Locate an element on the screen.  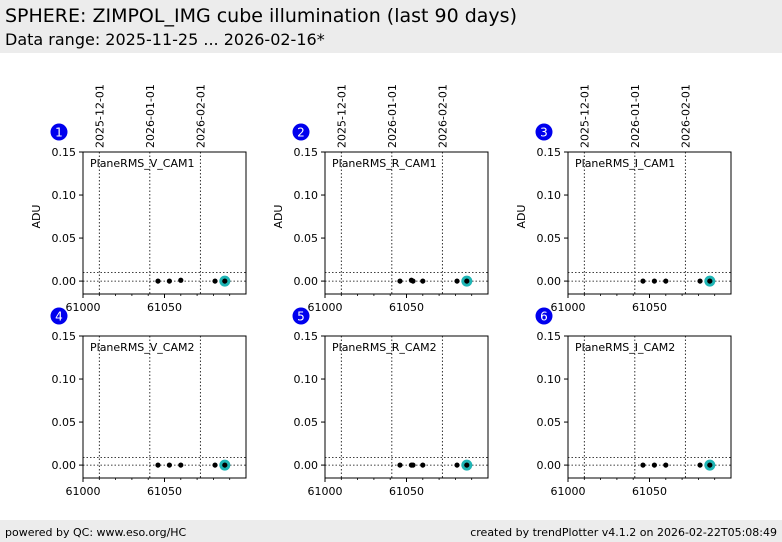
series-label: PlaneRMS_R_CAM1 is located at coordinates (384, 163).